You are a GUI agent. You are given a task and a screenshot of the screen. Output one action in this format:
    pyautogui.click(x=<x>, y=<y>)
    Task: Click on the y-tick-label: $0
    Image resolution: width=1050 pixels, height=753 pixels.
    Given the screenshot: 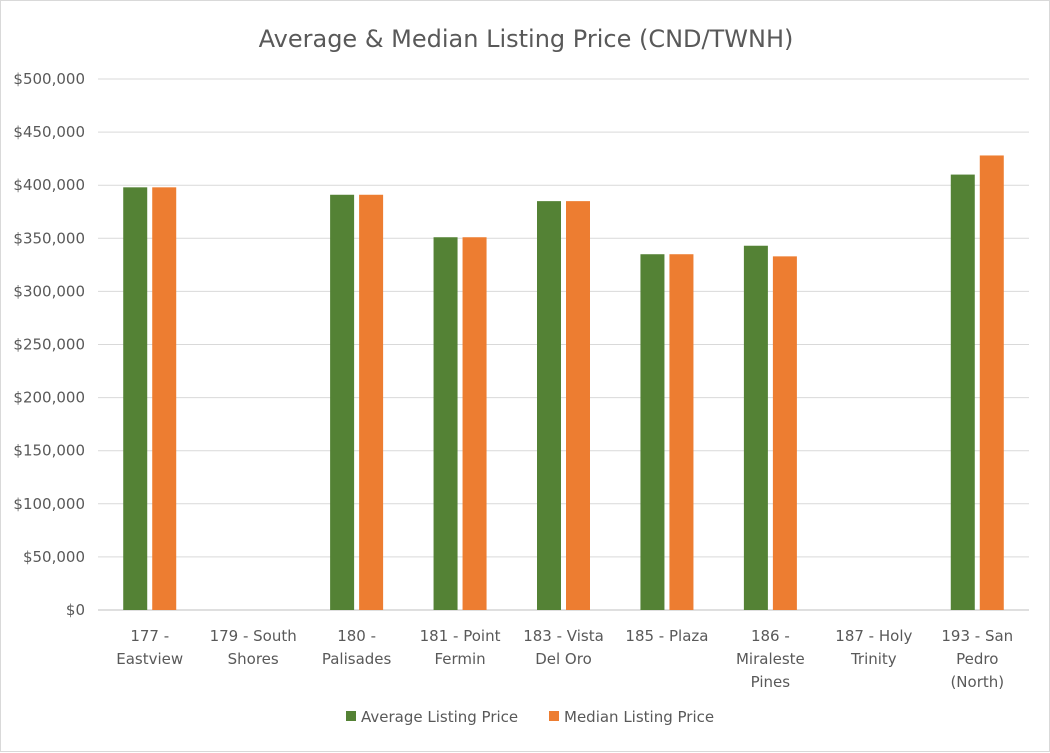 What is the action you would take?
    pyautogui.click(x=75, y=610)
    